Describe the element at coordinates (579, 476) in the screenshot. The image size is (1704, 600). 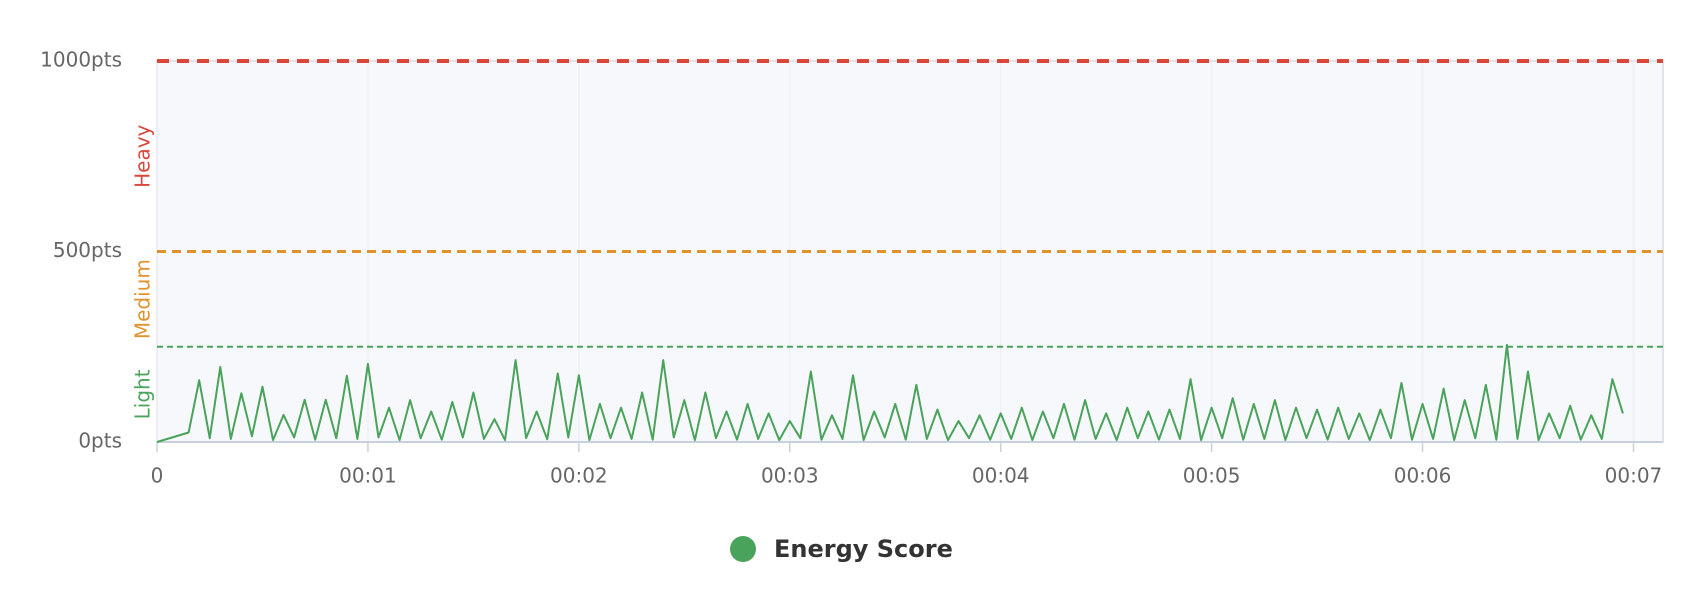
I see `x-tick-label: 00:02` at that location.